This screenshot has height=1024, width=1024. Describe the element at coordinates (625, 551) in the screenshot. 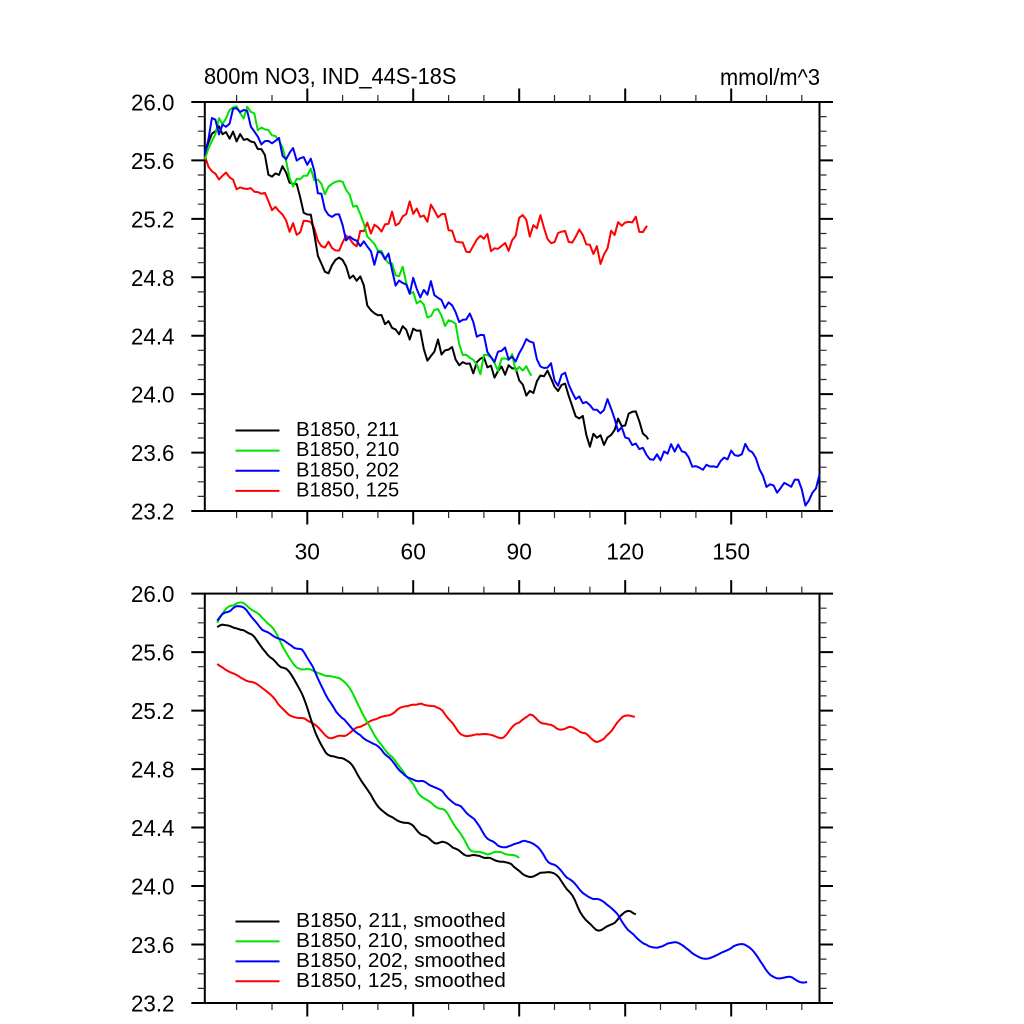

I see `svg-text: 120` at that location.